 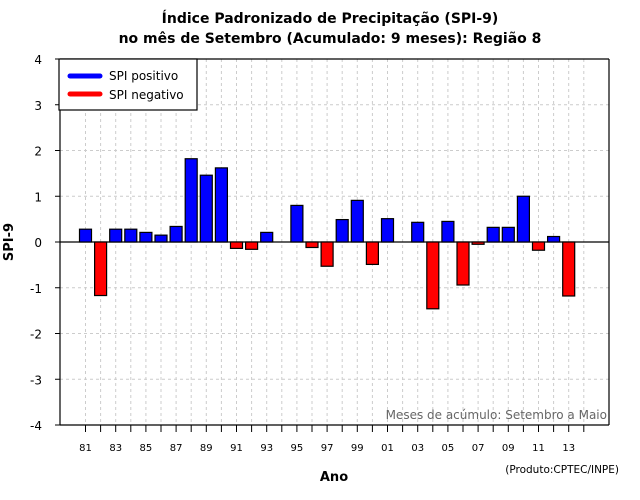 What do you see at coordinates (266, 448) in the screenshot?
I see `x-tick-label: 93` at bounding box center [266, 448].